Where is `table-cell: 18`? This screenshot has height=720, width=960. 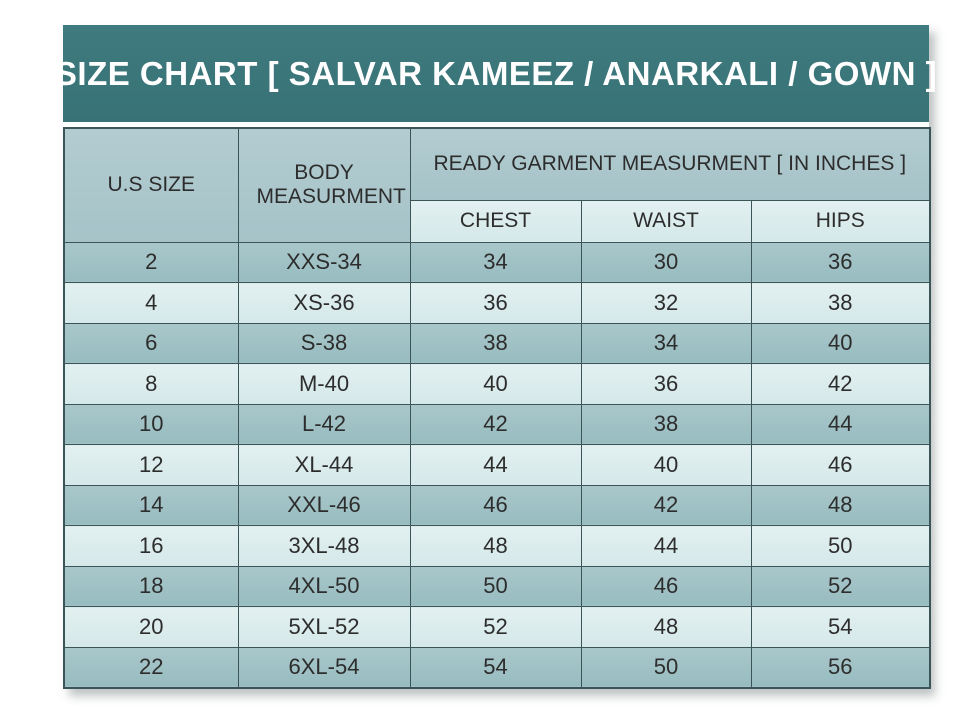
table-cell: 18 is located at coordinates (151, 586).